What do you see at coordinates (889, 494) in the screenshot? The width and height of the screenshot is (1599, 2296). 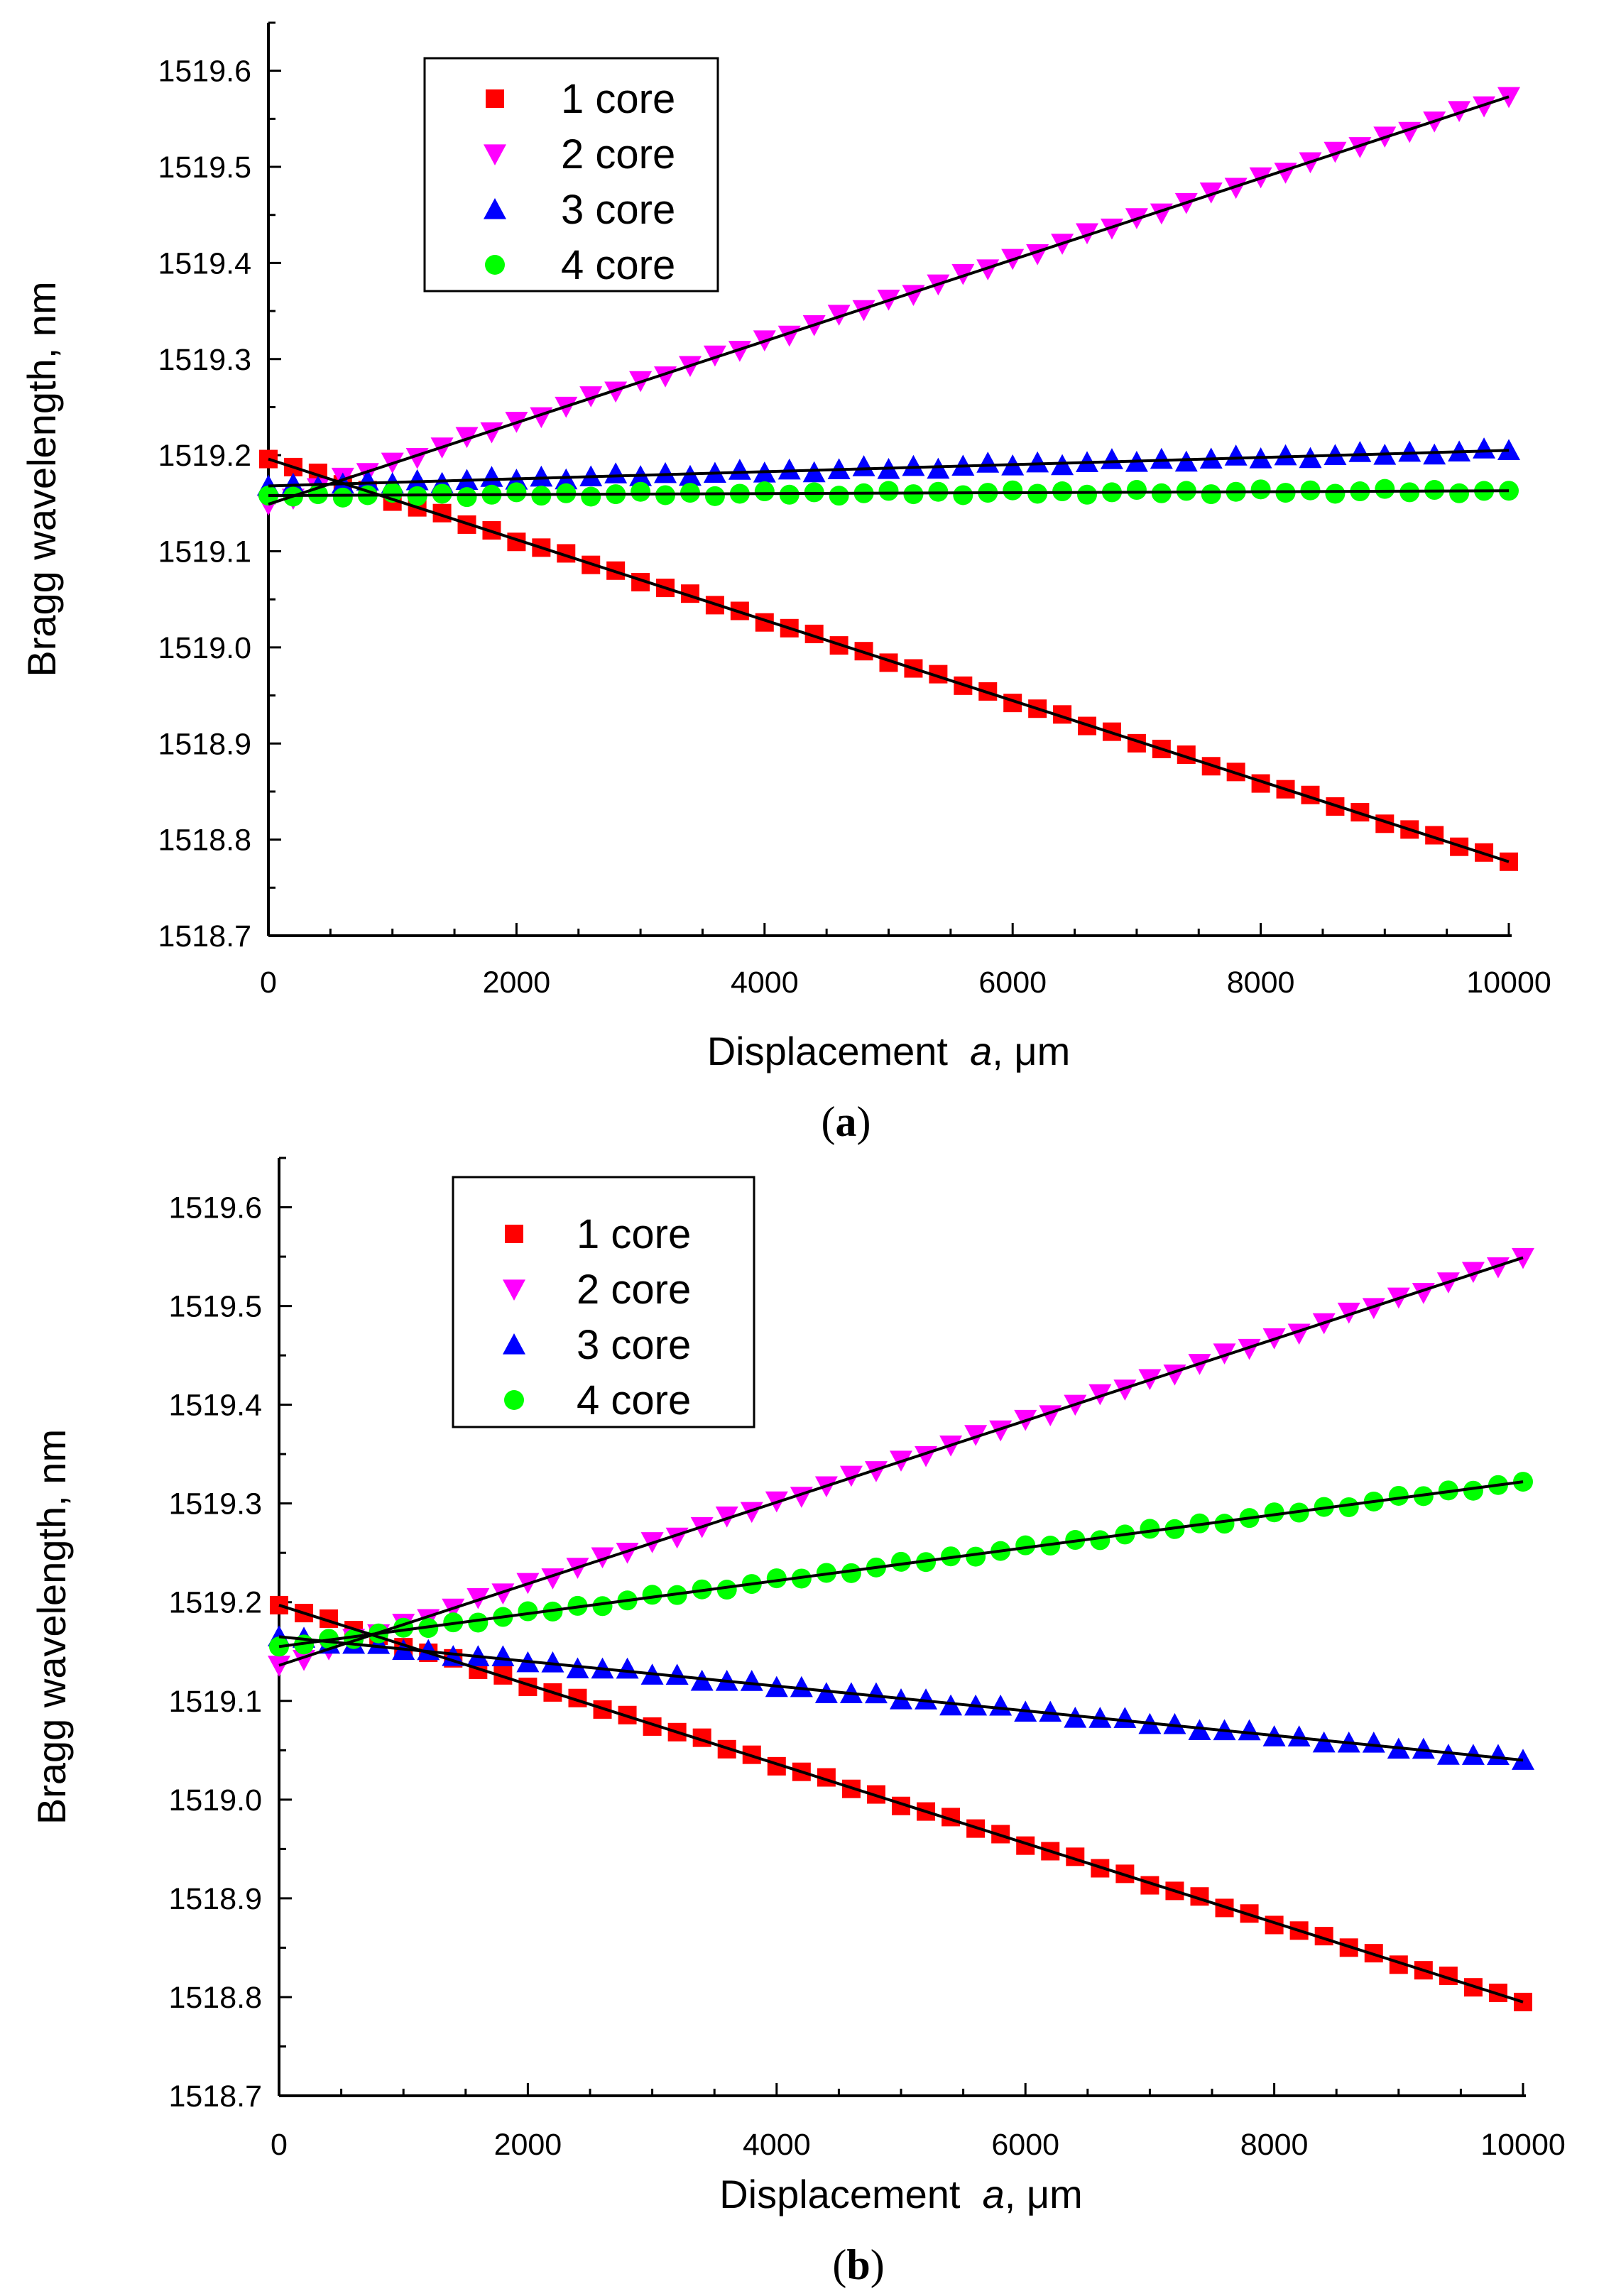 I see `series-4-core` at bounding box center [889, 494].